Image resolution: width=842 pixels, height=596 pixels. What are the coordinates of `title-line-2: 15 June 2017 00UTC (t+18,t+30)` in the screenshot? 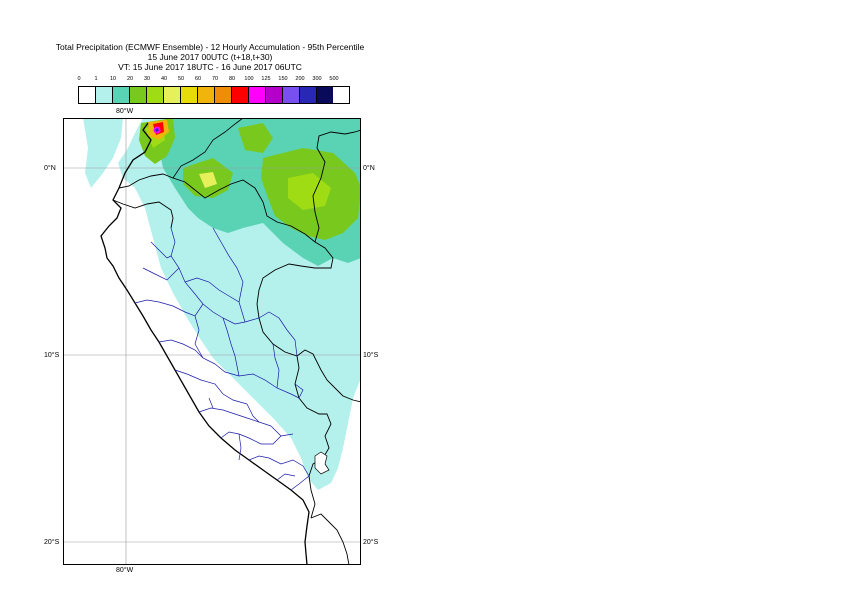 It's located at (210, 57).